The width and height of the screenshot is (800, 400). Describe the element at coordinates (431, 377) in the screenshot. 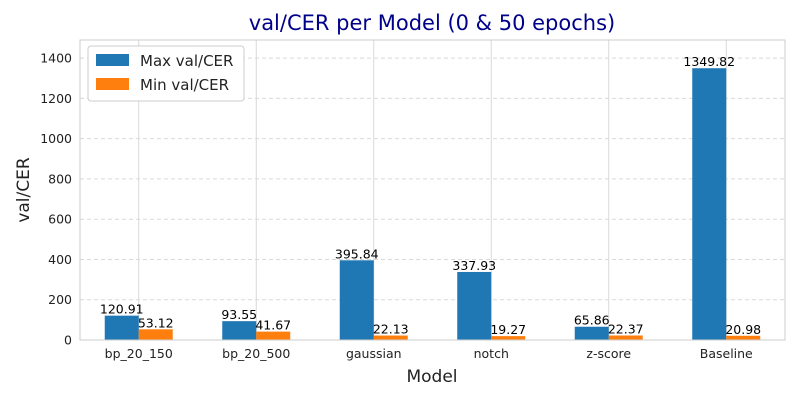

I see `x-axis-label: Model` at that location.